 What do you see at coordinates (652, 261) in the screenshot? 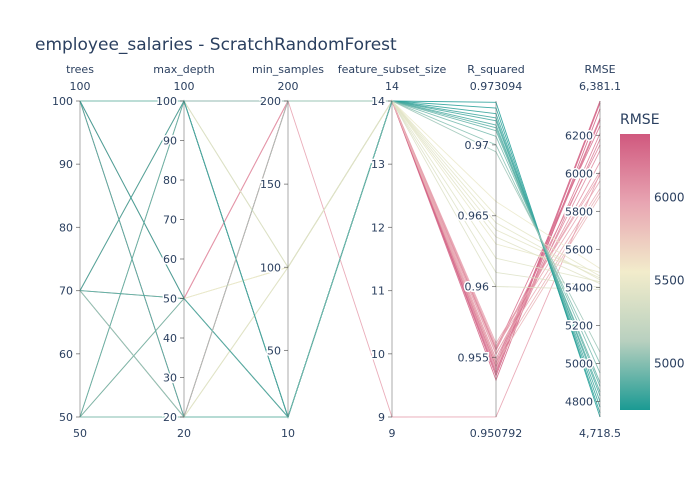
I see `colorbar: RMSE 5000 5500 6000` at bounding box center [652, 261].